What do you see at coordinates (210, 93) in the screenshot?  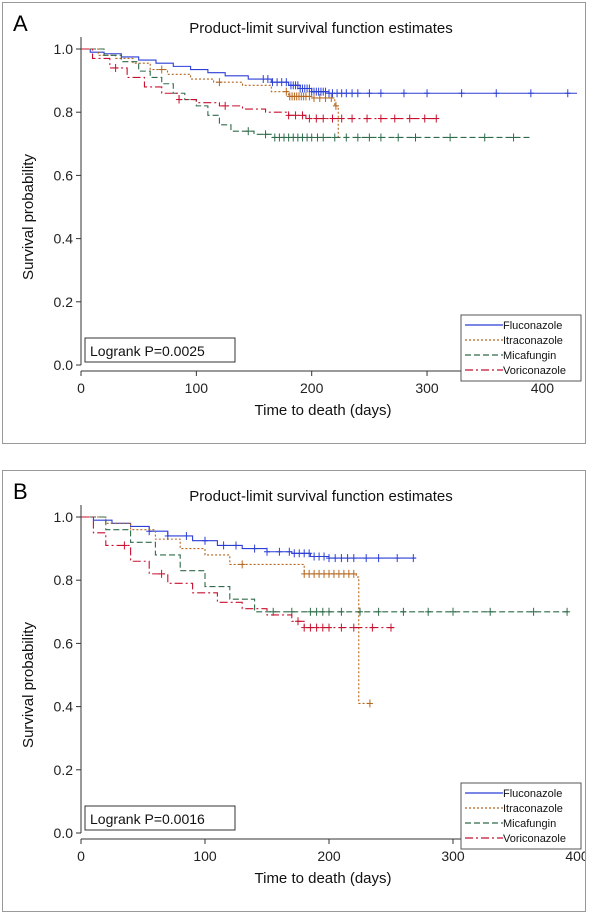 I see `series-line-itraconazole` at bounding box center [210, 93].